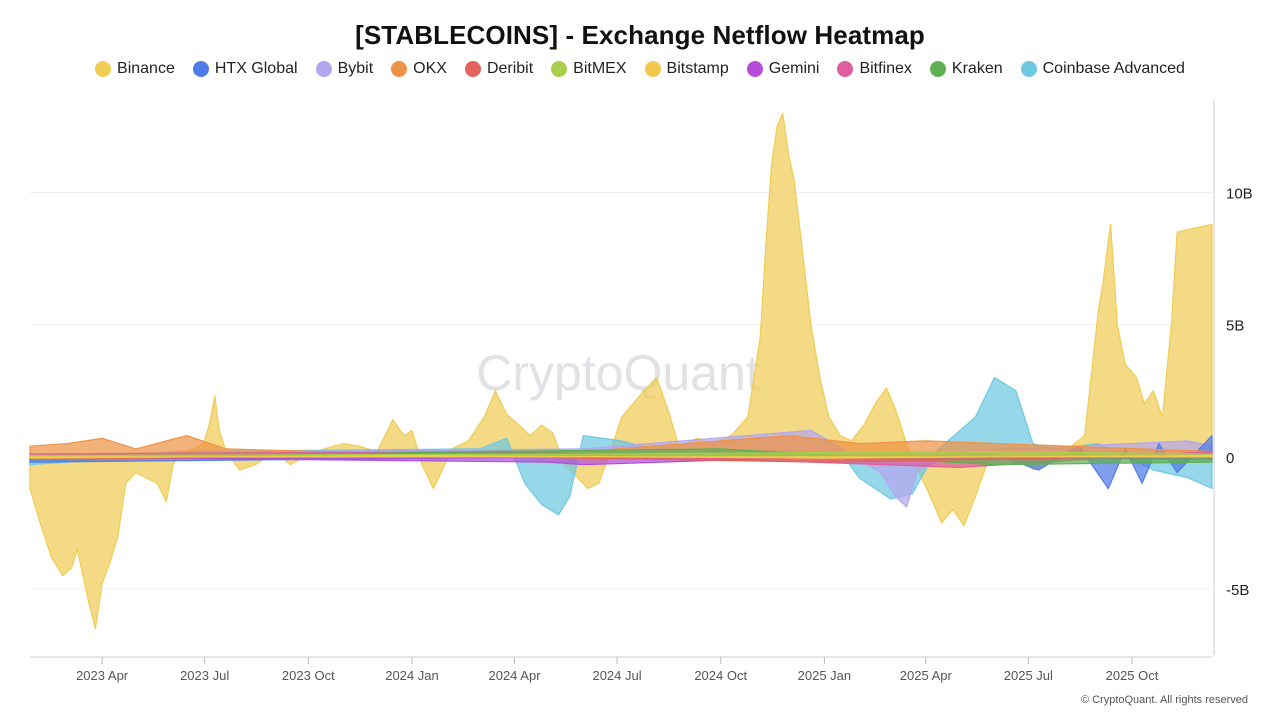  What do you see at coordinates (1235, 326) in the screenshot?
I see `y-tick-label: 5B` at bounding box center [1235, 326].